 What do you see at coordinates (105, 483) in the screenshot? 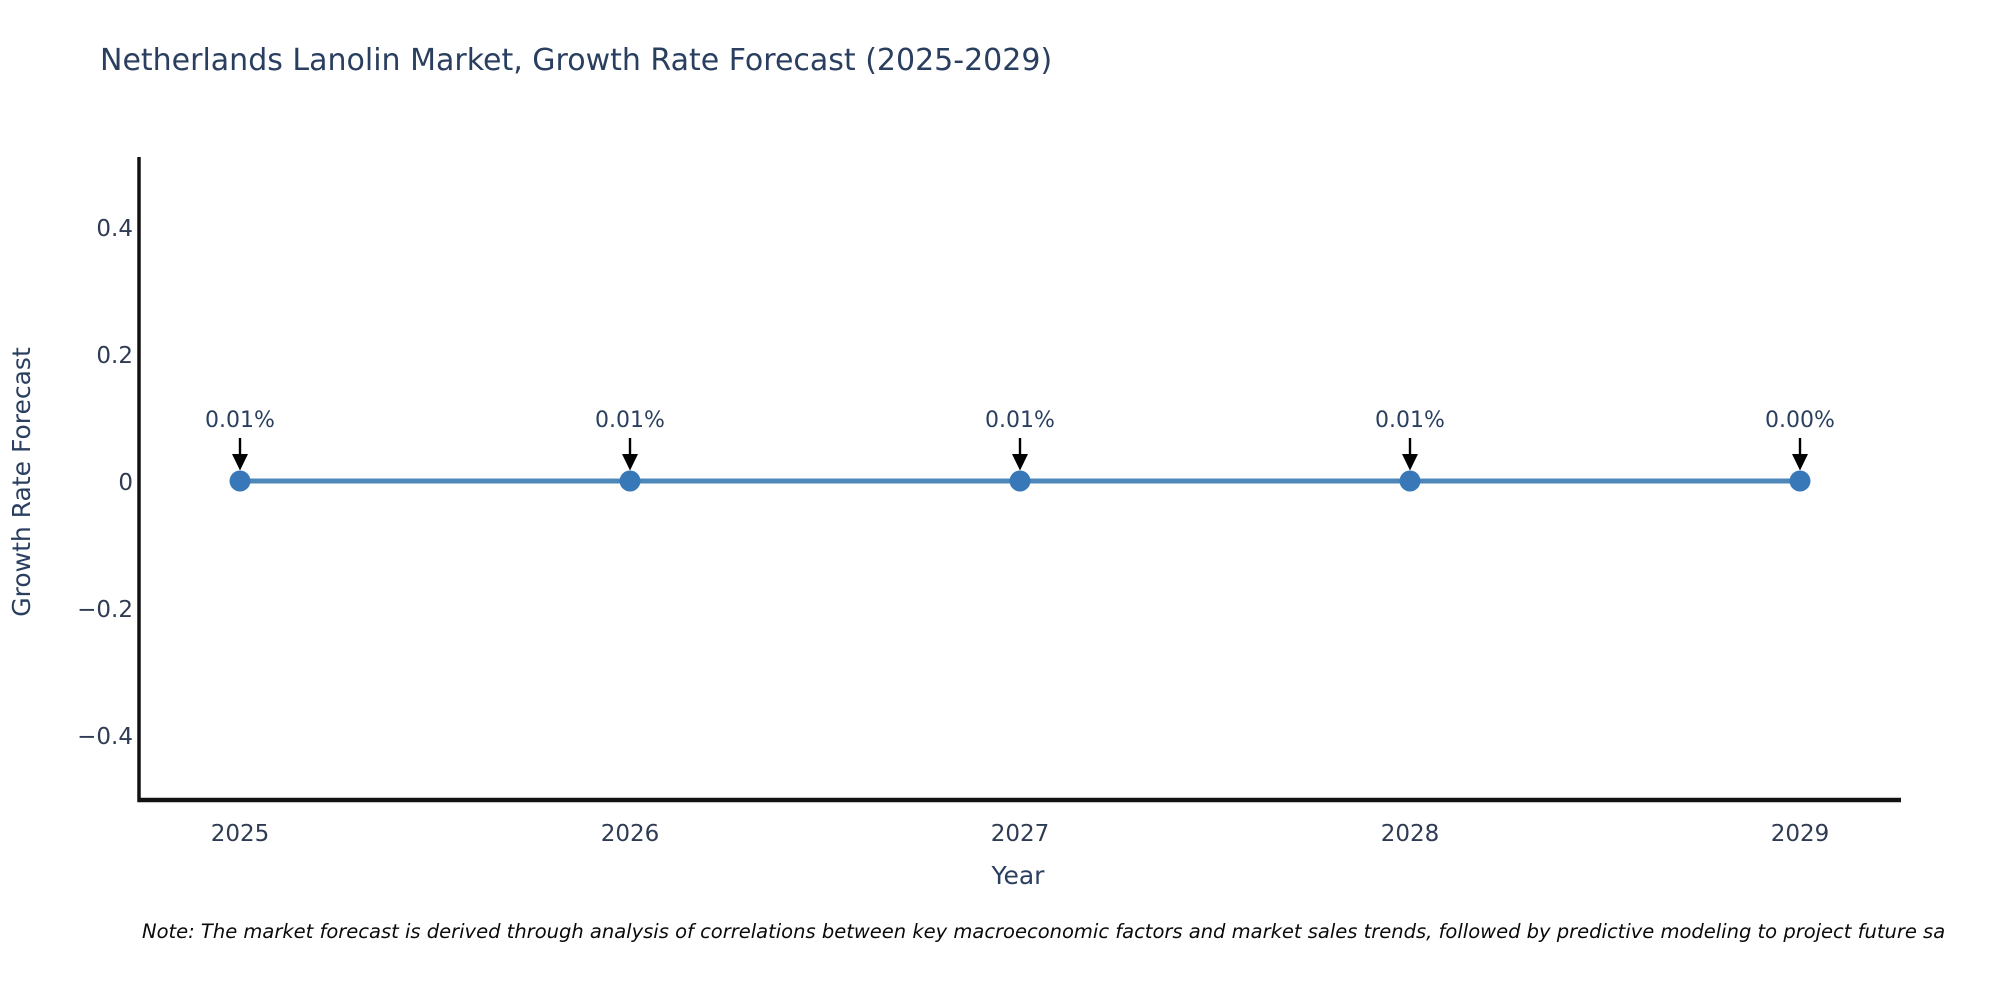
I see `y-axis-tick-labels: 0.4 0.2 0 −0.2 −0.4` at bounding box center [105, 483].